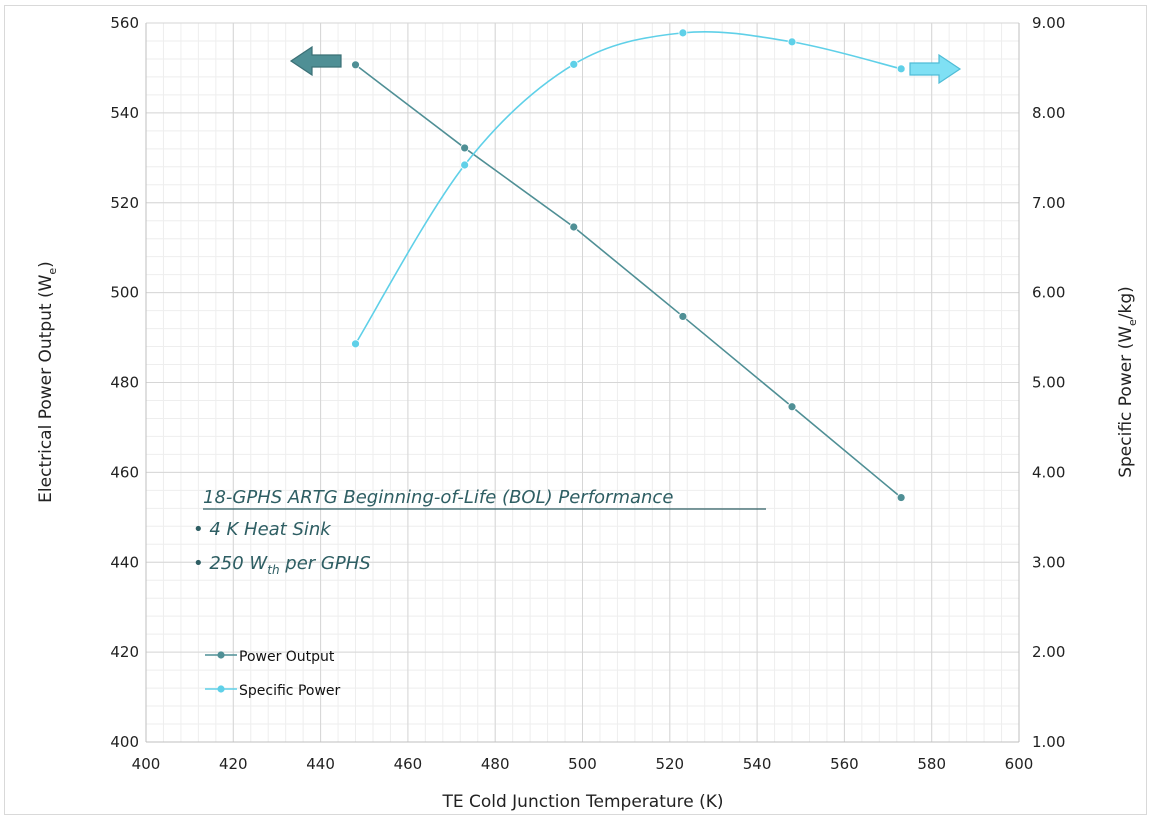 This screenshot has height=819, width=1151. I want to click on arrow-left-icon, so click(315, 61).